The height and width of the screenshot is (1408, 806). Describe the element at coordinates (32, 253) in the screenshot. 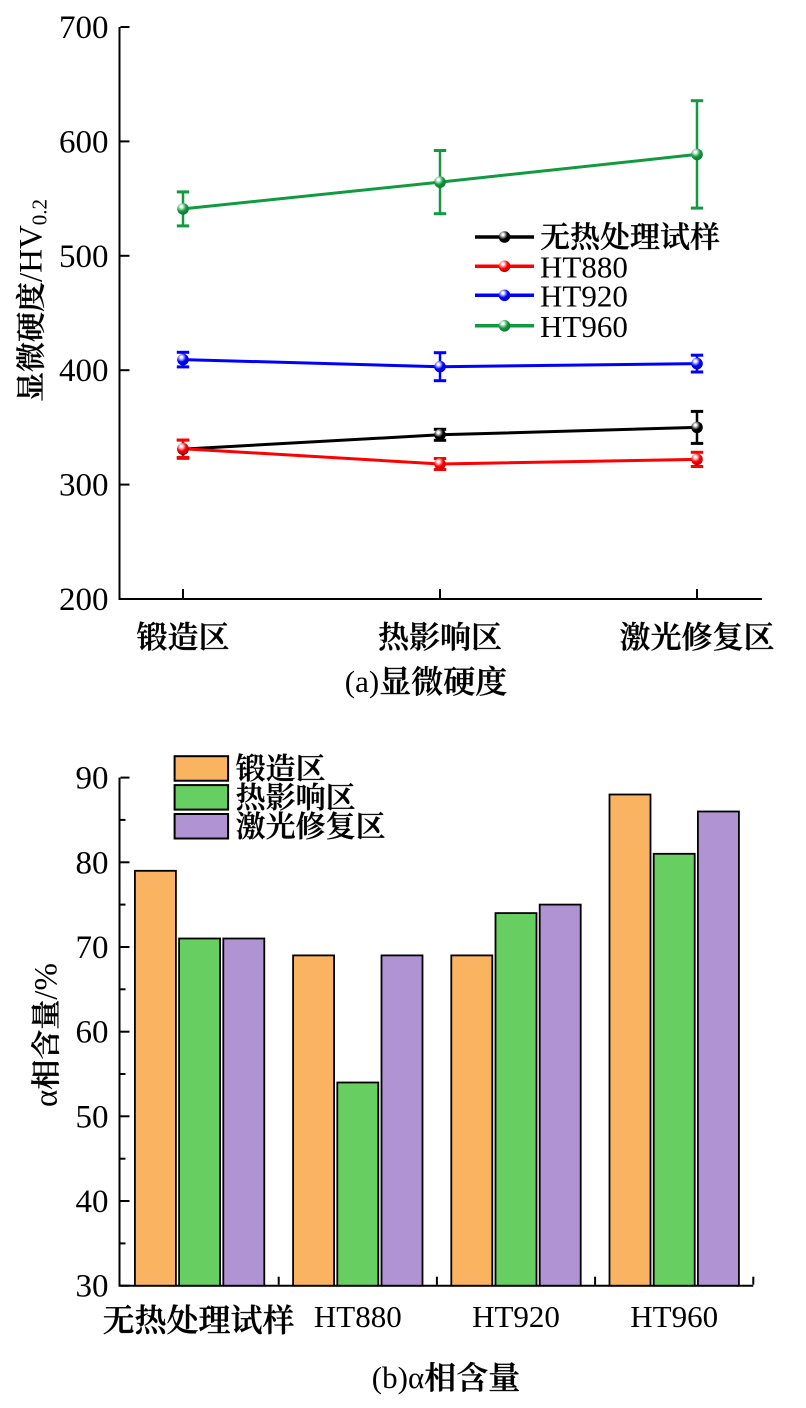

I see `svg-text: /HV` at that location.